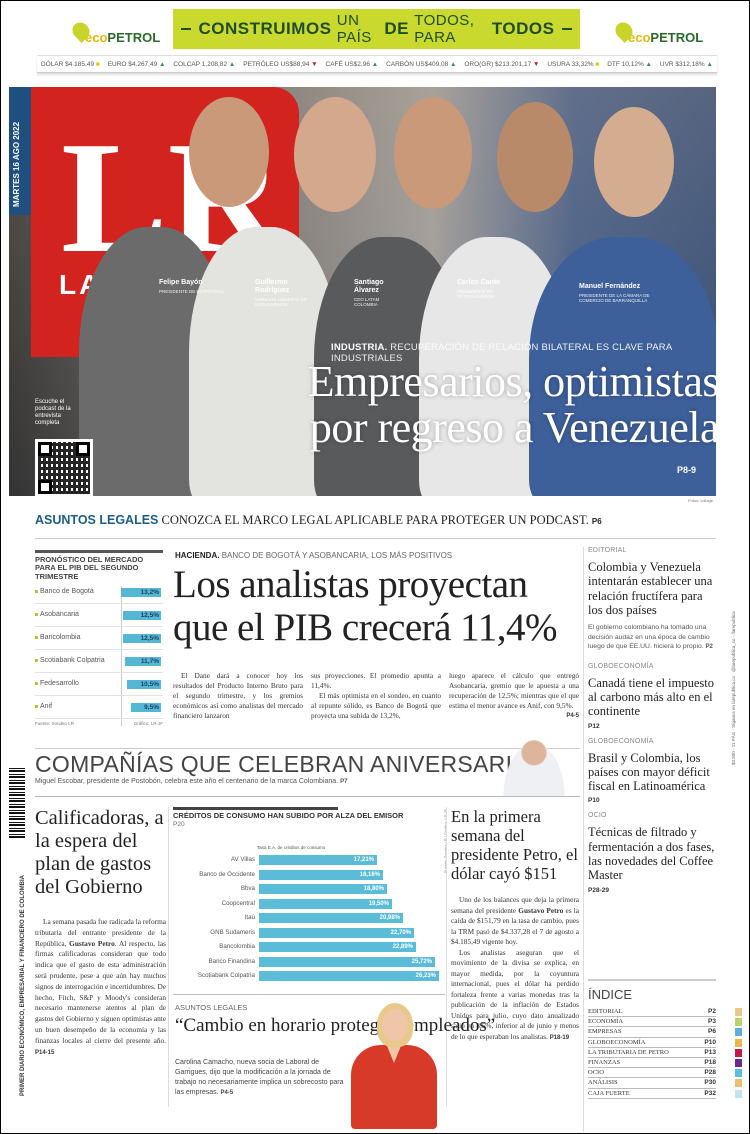 The width and height of the screenshot is (750, 1134). Describe the element at coordinates (308, 860) in the screenshot. I see `chart-bar-row: AV Villas 17,21%` at that location.